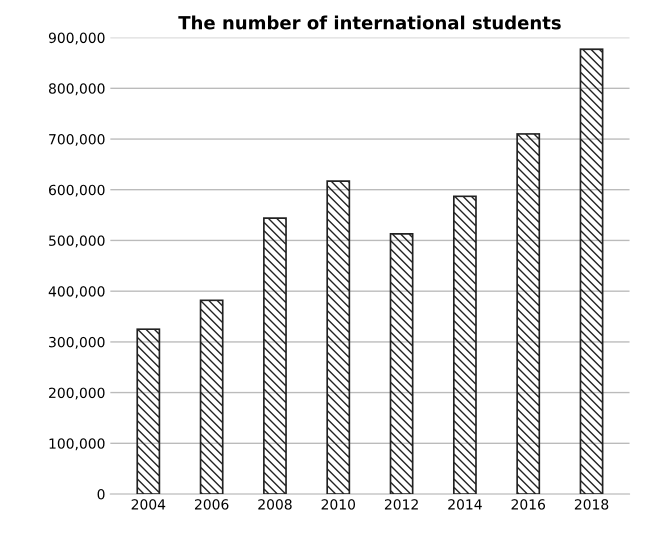  What do you see at coordinates (76, 89) in the screenshot?
I see `y-tick-label: 800,000` at bounding box center [76, 89].